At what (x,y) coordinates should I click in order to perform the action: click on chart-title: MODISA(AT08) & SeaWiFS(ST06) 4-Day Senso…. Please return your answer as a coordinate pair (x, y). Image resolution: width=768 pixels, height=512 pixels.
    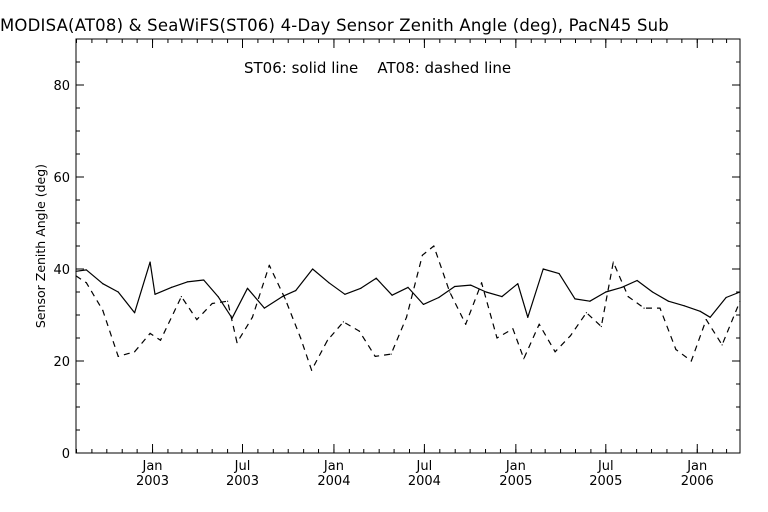
    Looking at the image, I should click on (334, 25).